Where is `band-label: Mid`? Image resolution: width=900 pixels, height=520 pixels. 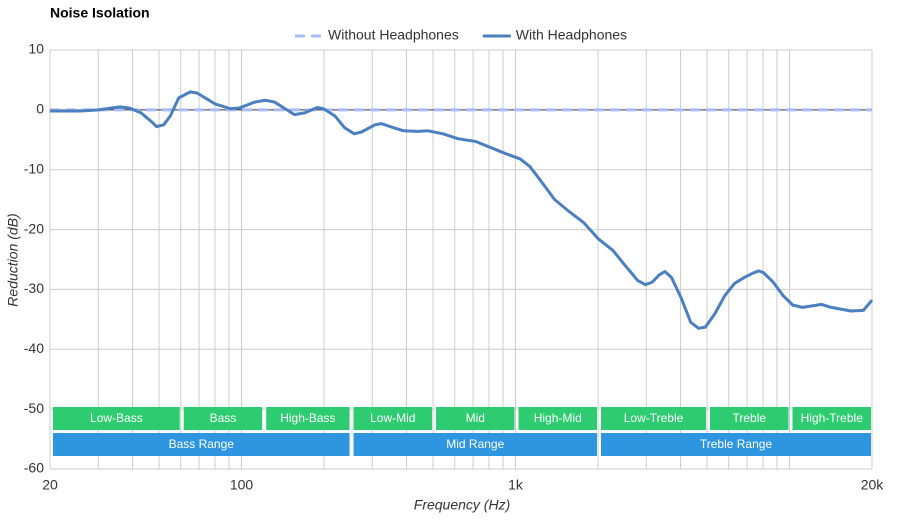
band-label: Mid is located at coordinates (475, 418).